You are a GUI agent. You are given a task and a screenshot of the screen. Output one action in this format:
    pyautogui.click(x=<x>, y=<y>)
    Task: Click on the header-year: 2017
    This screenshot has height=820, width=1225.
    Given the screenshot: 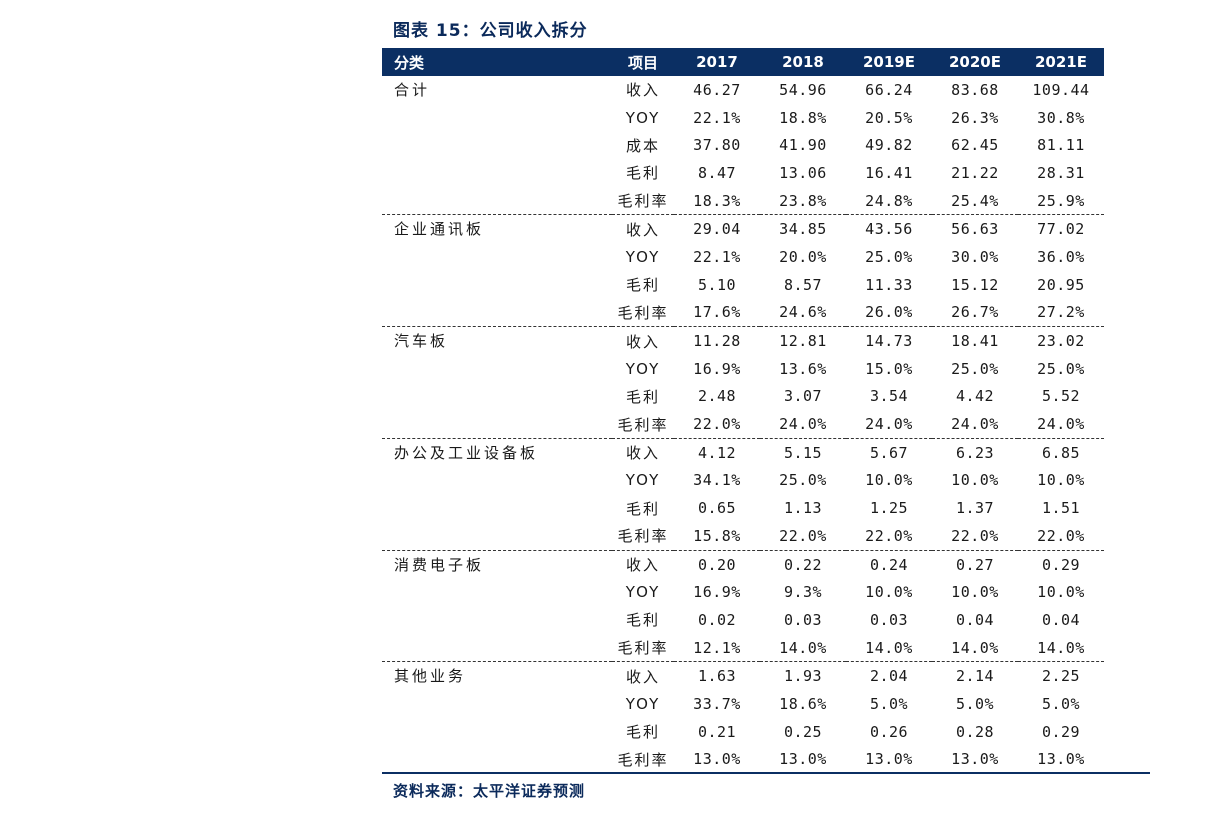 What is the action you would take?
    pyautogui.click(x=717, y=62)
    